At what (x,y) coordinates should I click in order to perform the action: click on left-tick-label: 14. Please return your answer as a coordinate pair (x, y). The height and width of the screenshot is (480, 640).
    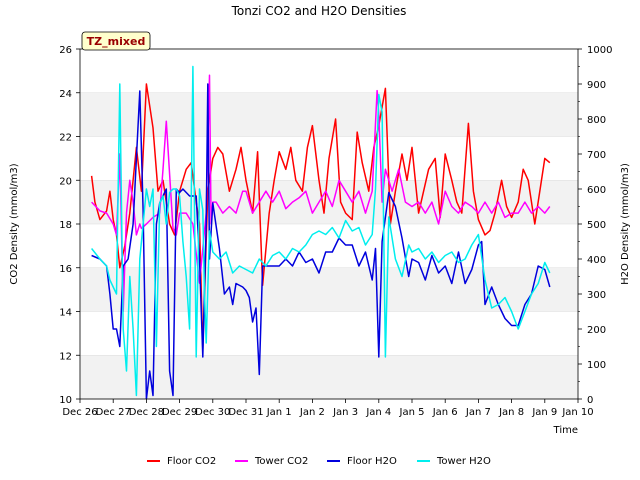
    Looking at the image, I should click on (65, 313).